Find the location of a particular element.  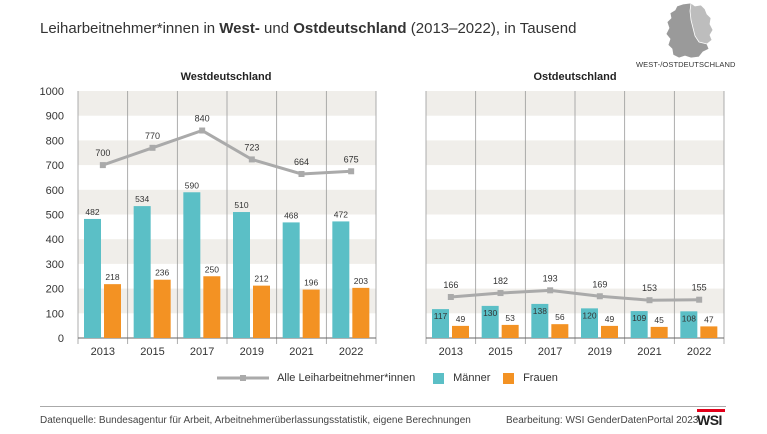

y-tick-label: 100 is located at coordinates (55, 314).